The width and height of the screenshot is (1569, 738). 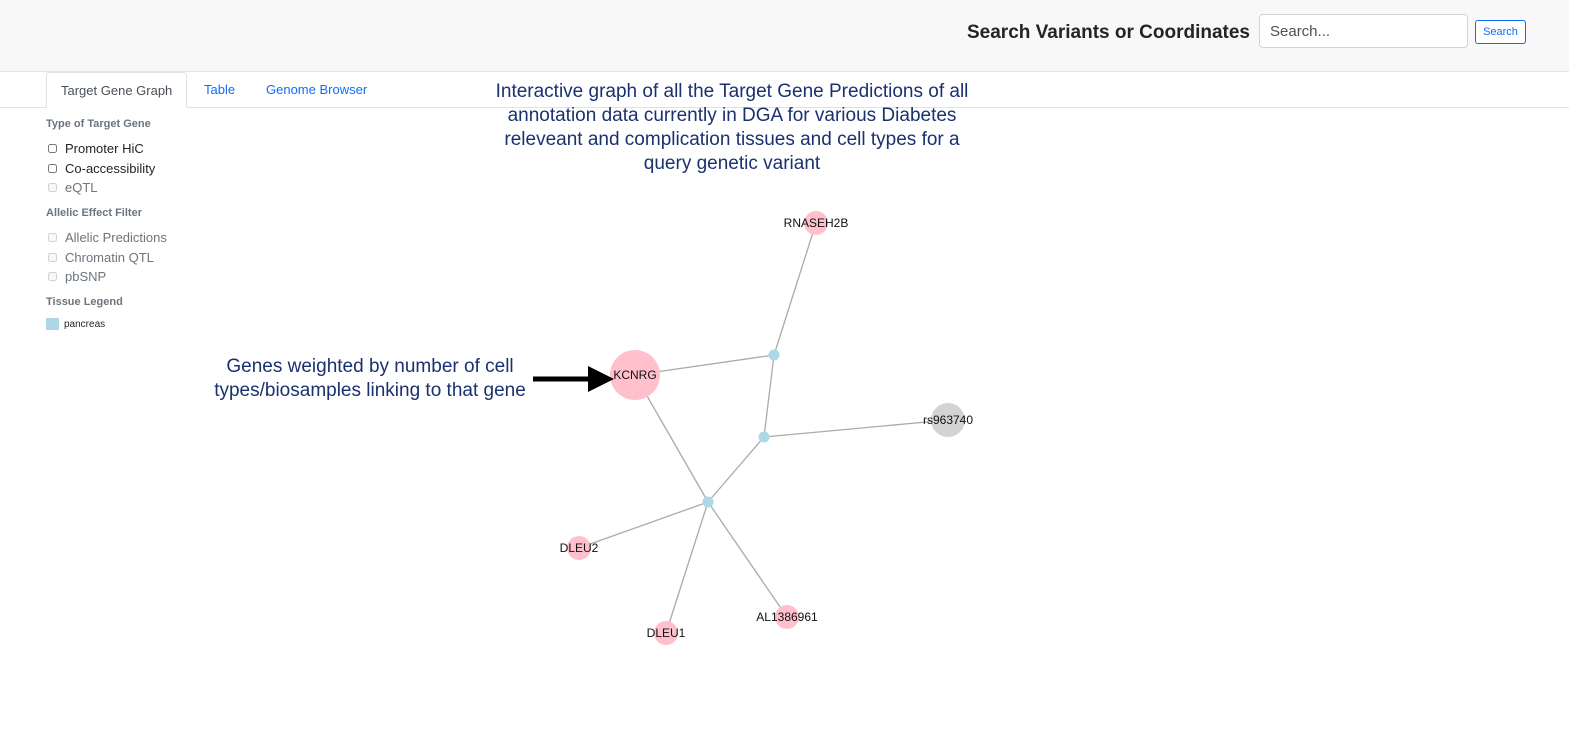 I want to click on filter-chromatin-qtl: Chromatin QTL, so click(x=100, y=257).